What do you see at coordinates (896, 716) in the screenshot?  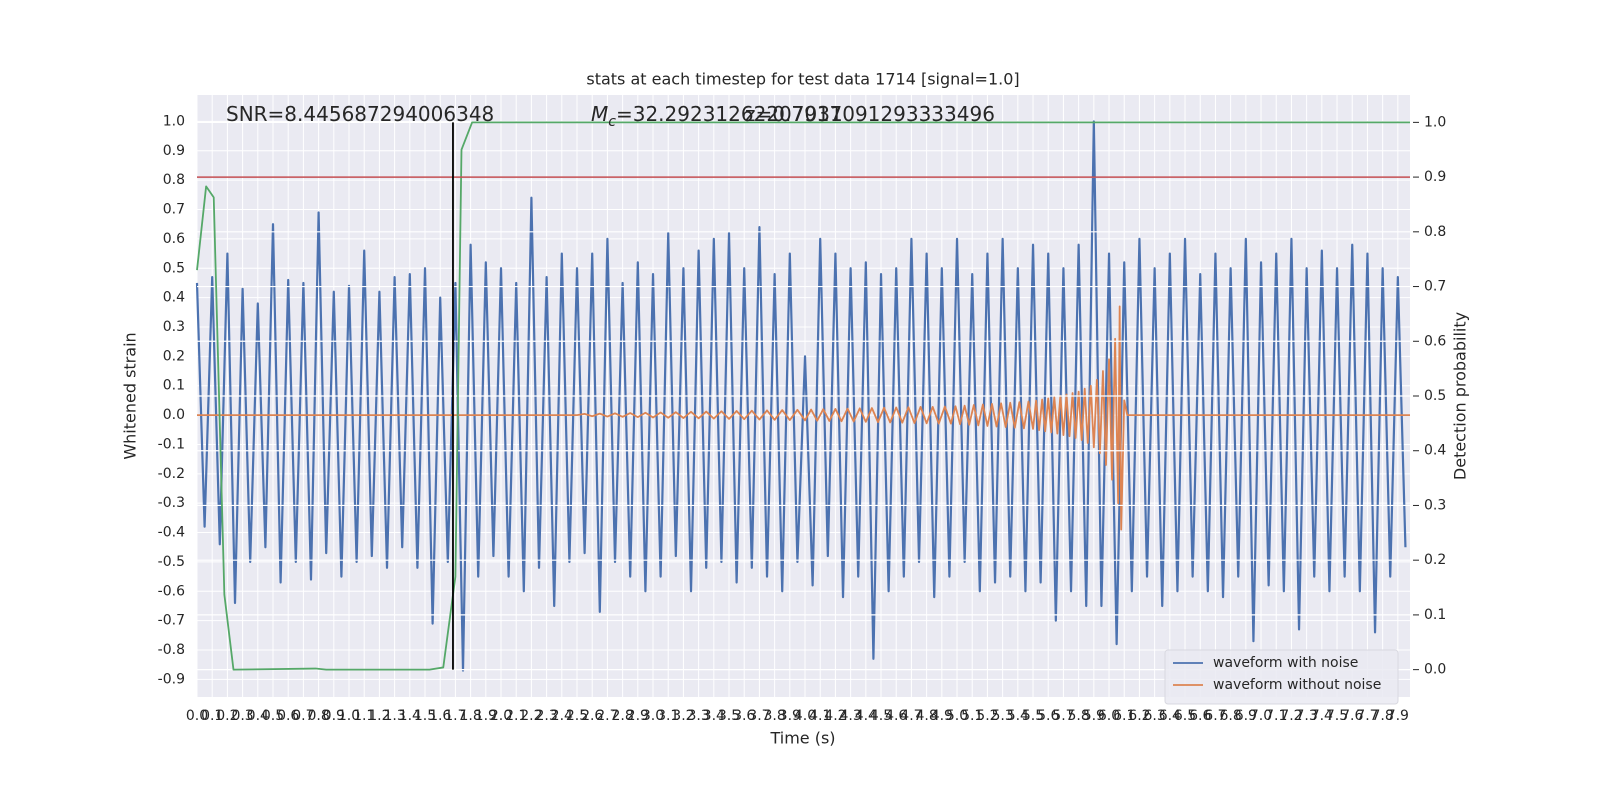 I see `x-tick-label: 4.6` at bounding box center [896, 716].